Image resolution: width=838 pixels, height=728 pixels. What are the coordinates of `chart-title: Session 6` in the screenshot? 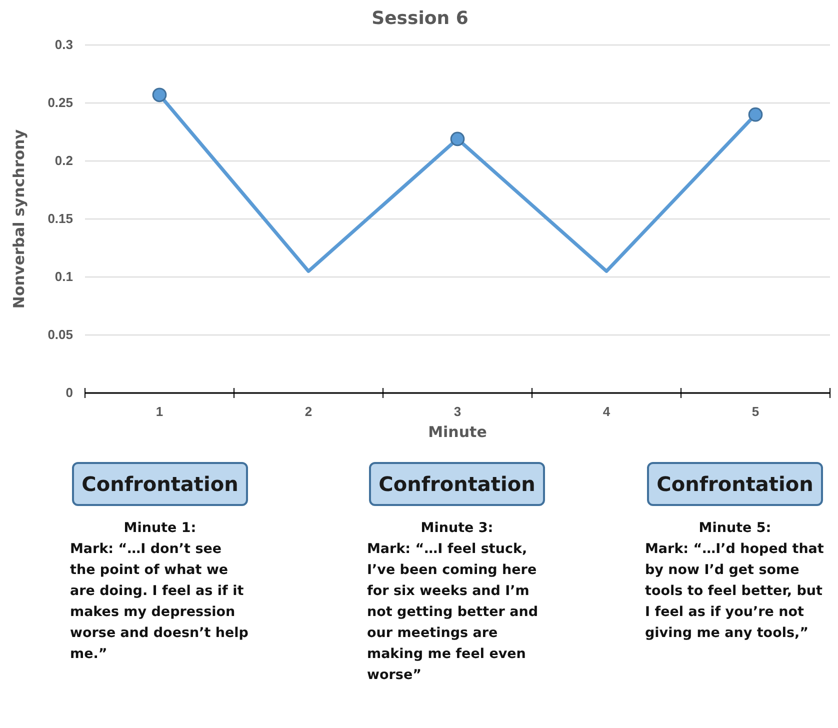 It's located at (420, 18).